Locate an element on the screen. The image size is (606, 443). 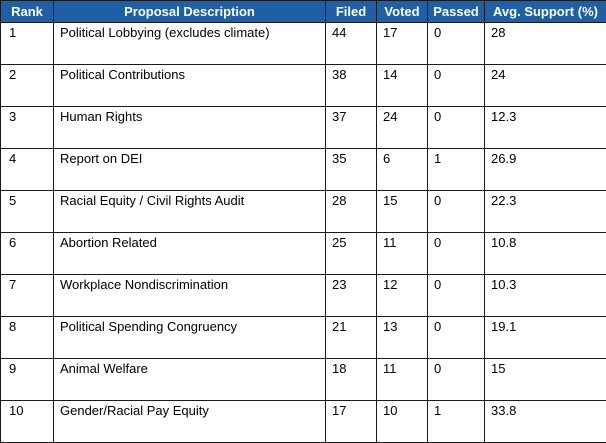
cell-description: Animal Welfare is located at coordinates (190, 380).